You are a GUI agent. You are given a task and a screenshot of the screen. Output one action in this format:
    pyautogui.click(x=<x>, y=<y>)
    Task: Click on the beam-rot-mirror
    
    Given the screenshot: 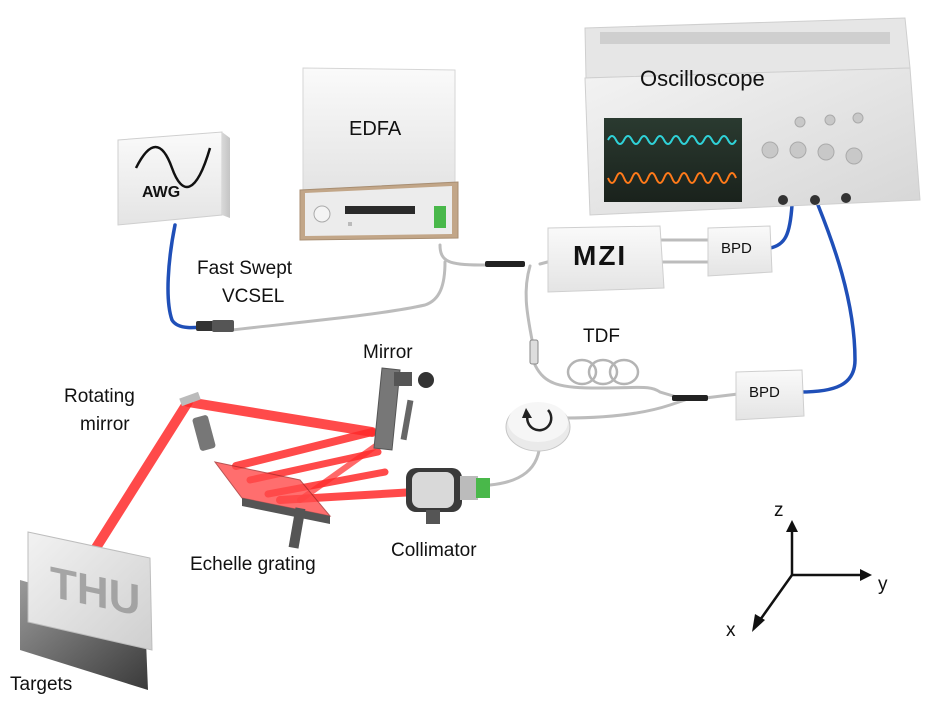 What is the action you would take?
    pyautogui.click(x=280, y=417)
    